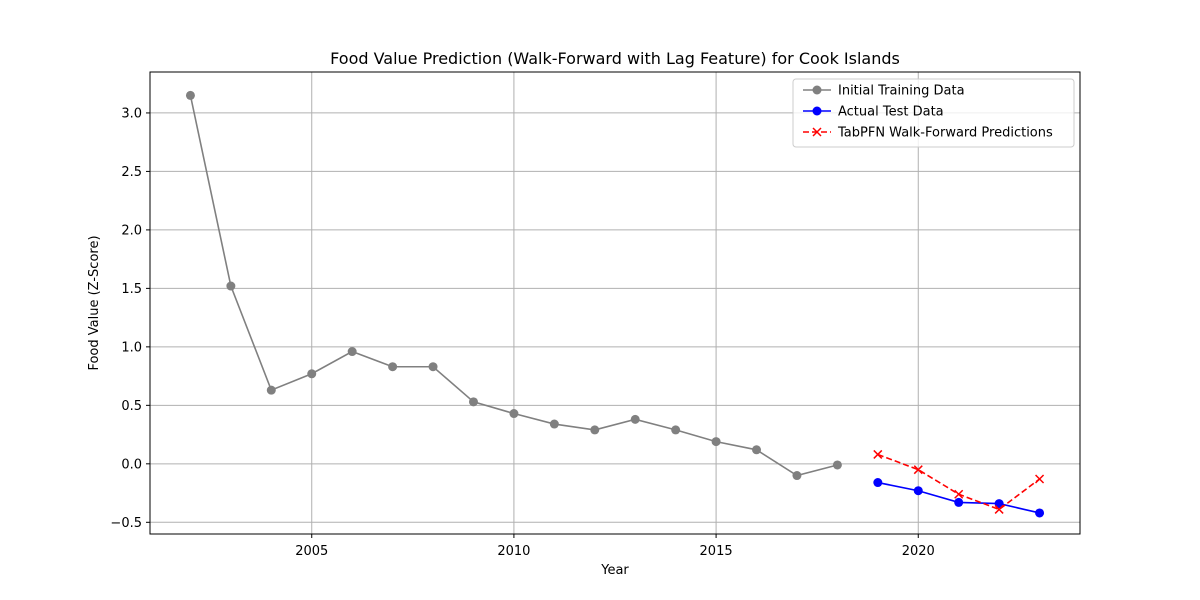  Describe the element at coordinates (945, 133) in the screenshot. I see `legend-label: TabPFN Walk-Forward Predictions` at that location.